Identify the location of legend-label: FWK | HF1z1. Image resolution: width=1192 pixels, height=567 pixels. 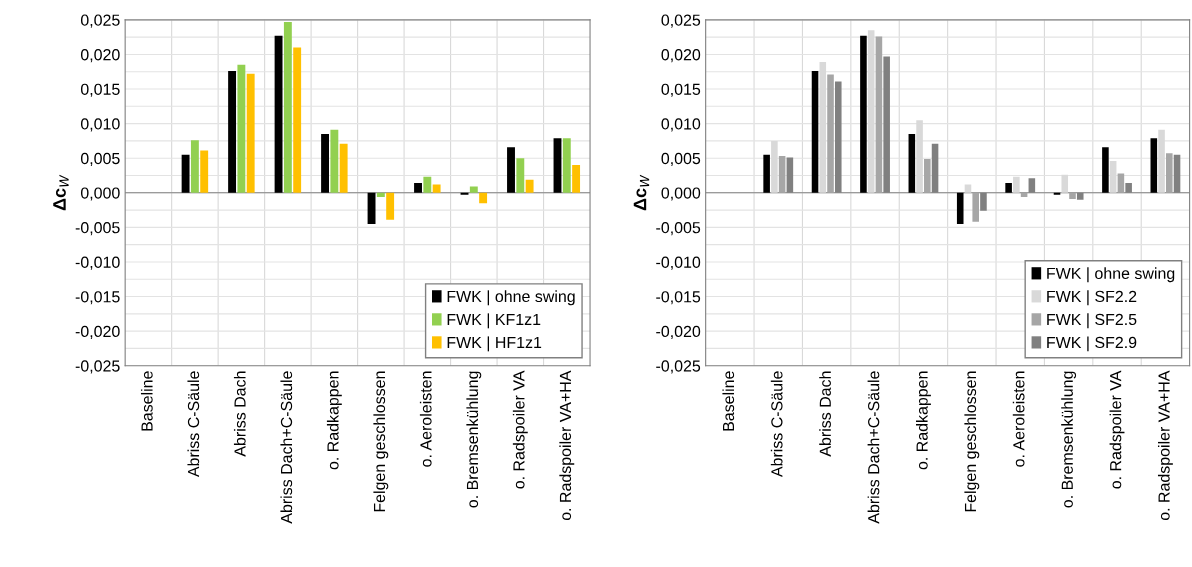
(494, 344).